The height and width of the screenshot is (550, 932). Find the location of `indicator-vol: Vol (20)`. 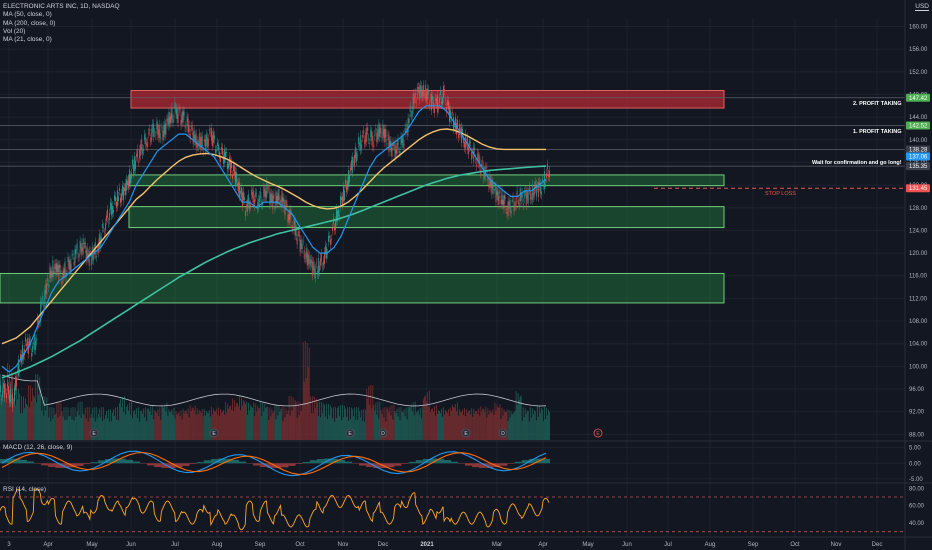

indicator-vol: Vol (20) is located at coordinates (14, 31).